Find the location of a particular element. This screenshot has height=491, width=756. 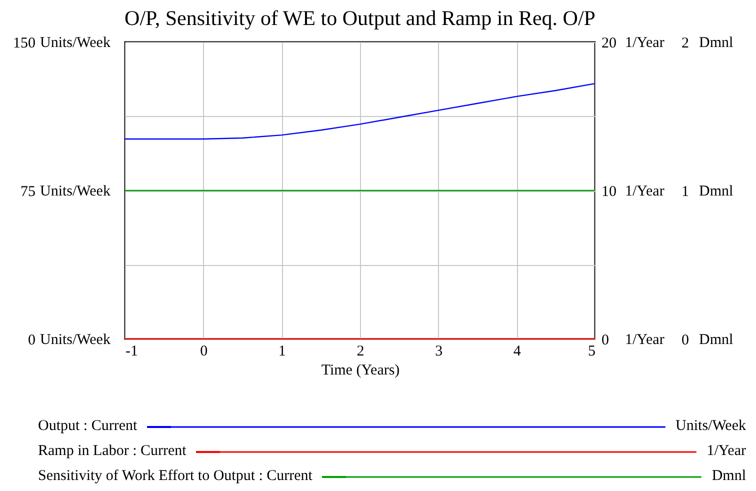

x-tick-label: -1 is located at coordinates (132, 352).